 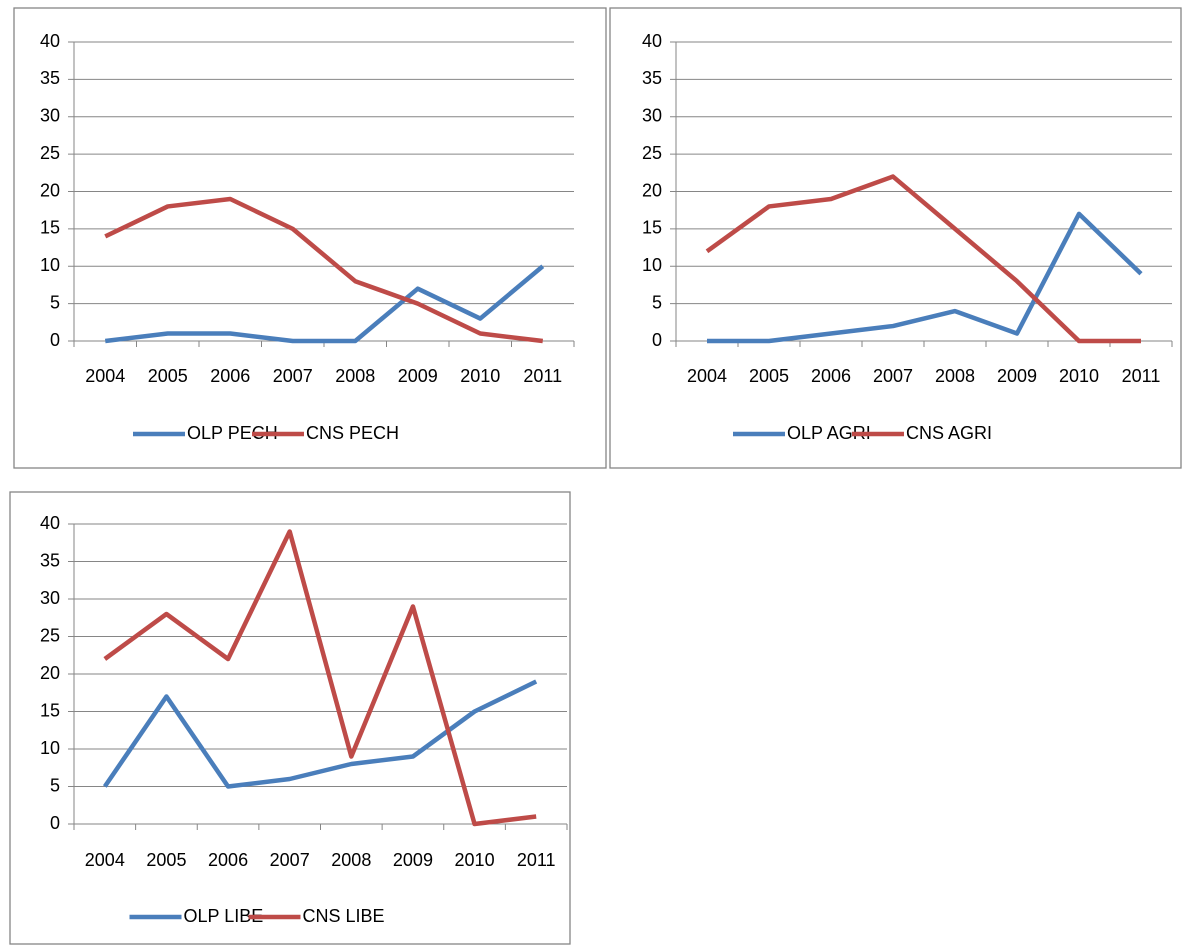 What do you see at coordinates (949, 433) in the screenshot?
I see `legend-label: CNS AGRI` at bounding box center [949, 433].